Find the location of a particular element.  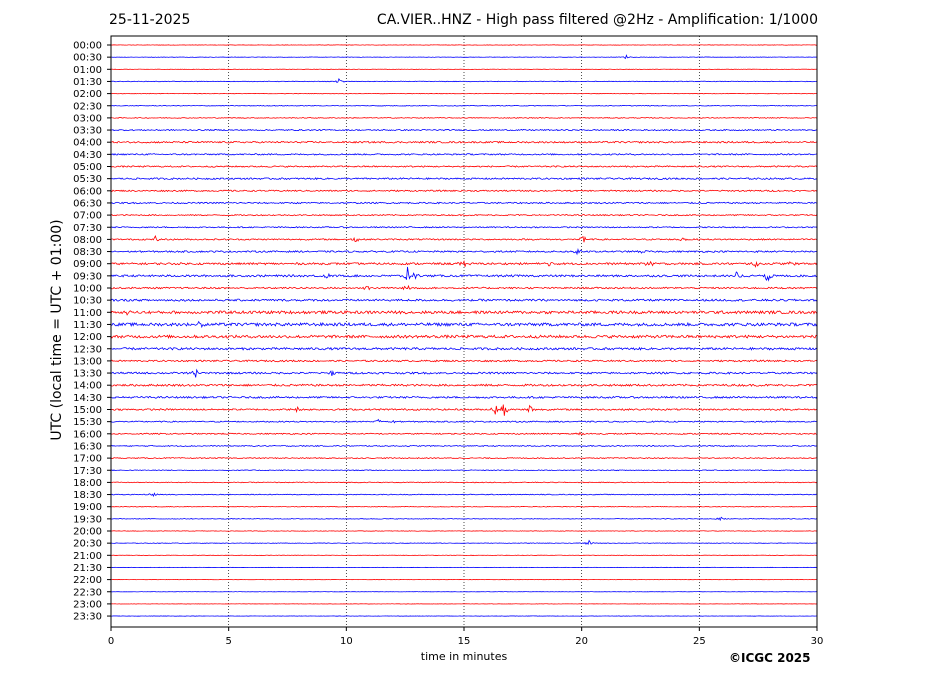

y-tick-label: 20:30 is located at coordinates (87, 544).